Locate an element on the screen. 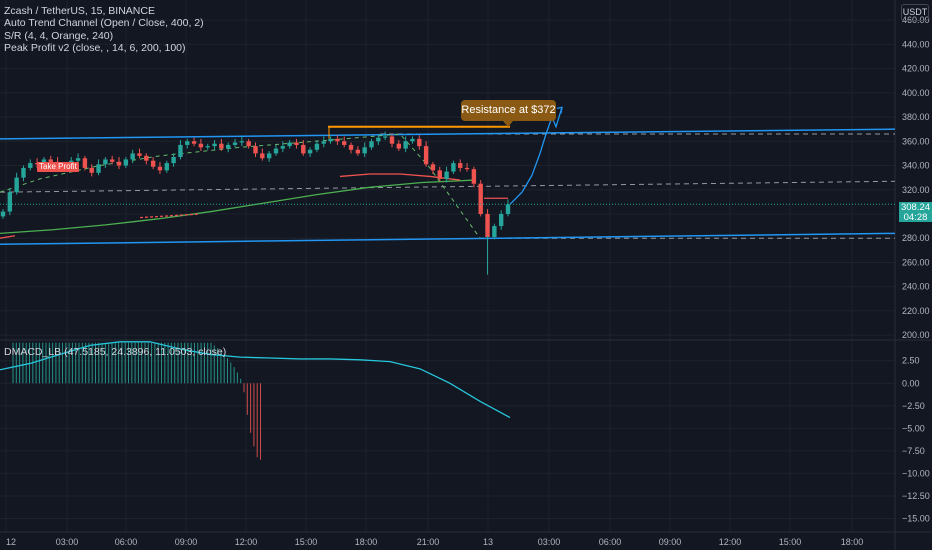  price-axis-label: 440.00 is located at coordinates (916, 44).